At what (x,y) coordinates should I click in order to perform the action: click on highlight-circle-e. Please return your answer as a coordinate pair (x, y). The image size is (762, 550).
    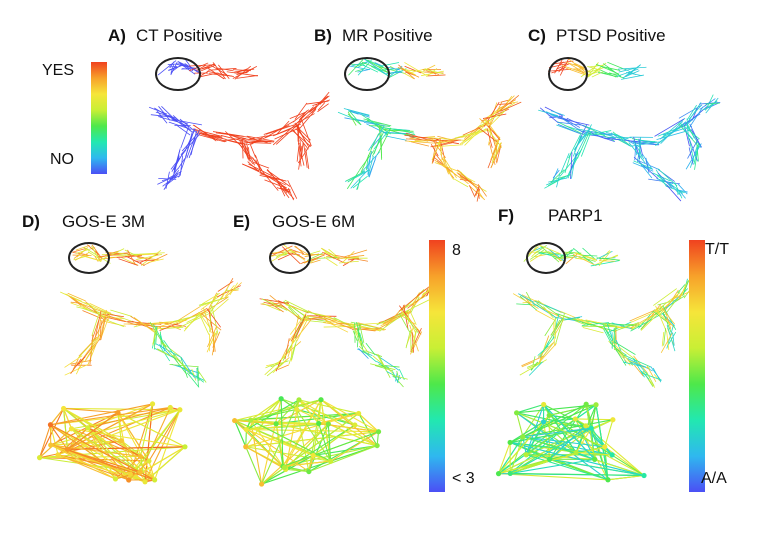
    Looking at the image, I should click on (290, 258).